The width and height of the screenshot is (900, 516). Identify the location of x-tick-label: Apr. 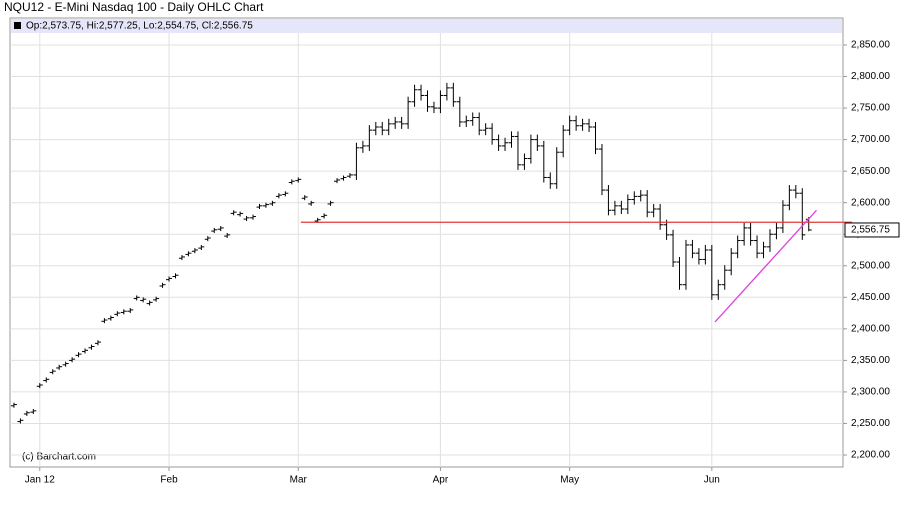
(441, 480).